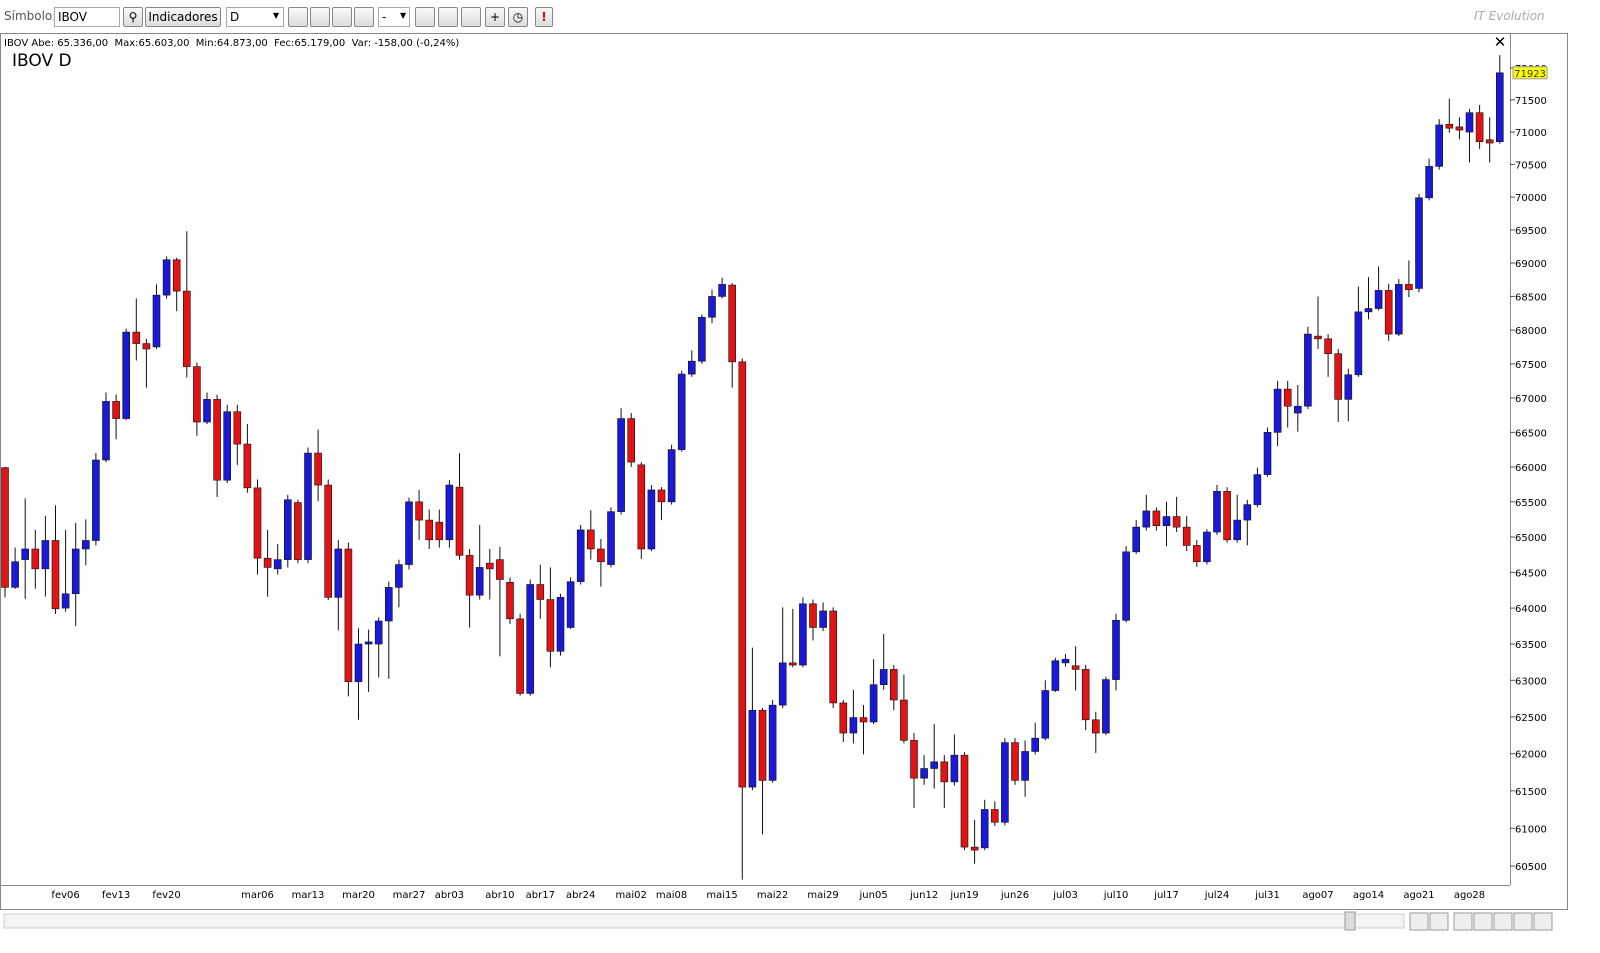 The width and height of the screenshot is (1600, 953). What do you see at coordinates (1531, 468) in the screenshot?
I see `y-tick-label: 66000` at bounding box center [1531, 468].